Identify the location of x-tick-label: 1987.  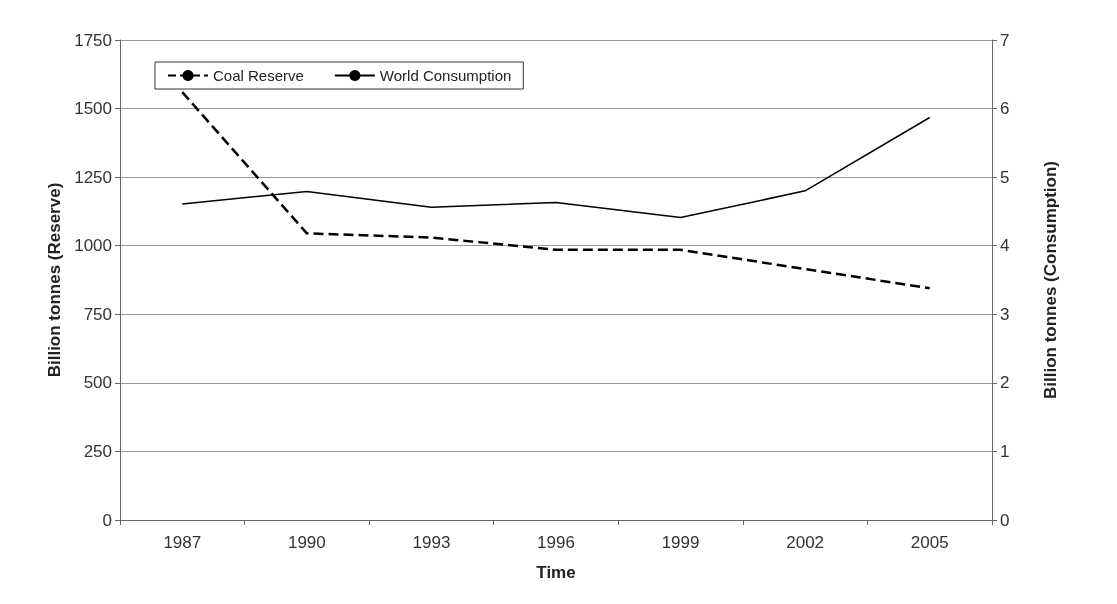
(182, 542).